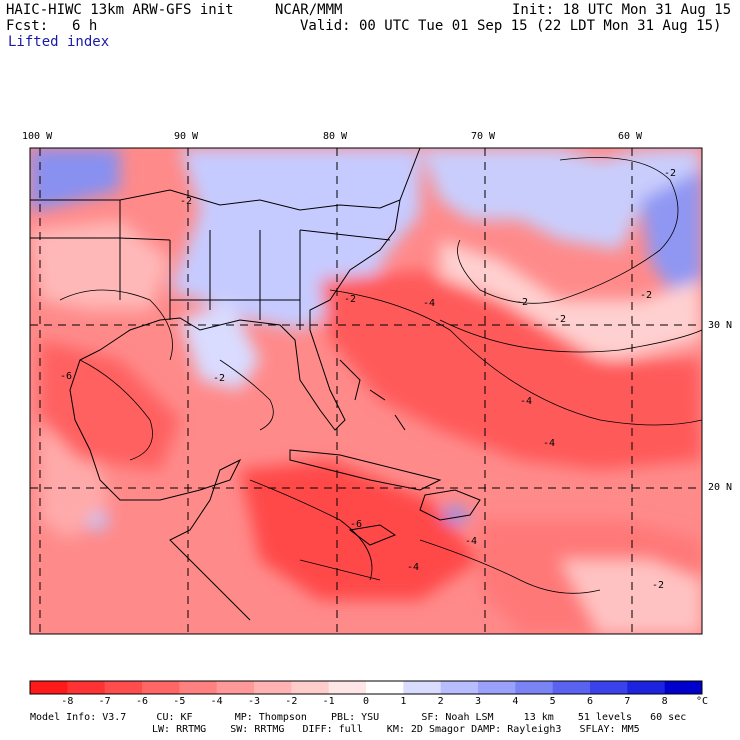 The image size is (740, 740). I want to click on model-title: HAIC-HIWC 13km ARW-GFS init, so click(120, 10).